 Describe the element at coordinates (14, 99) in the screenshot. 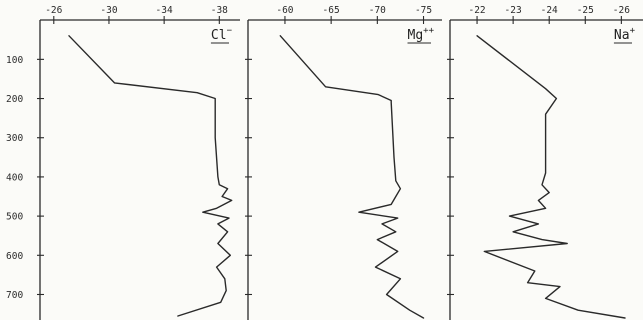

I see `y-tick-label: 200` at that location.